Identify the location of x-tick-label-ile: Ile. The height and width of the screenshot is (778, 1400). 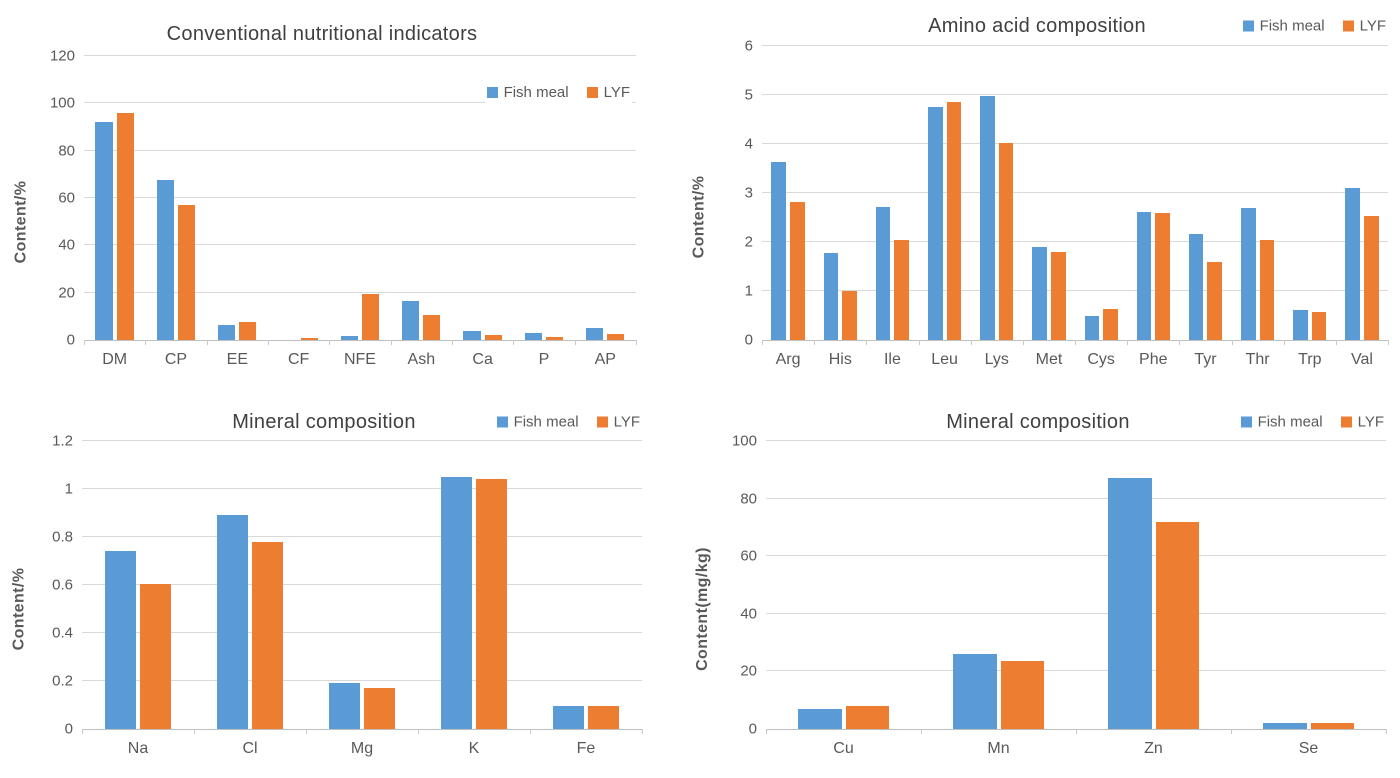
(892, 359).